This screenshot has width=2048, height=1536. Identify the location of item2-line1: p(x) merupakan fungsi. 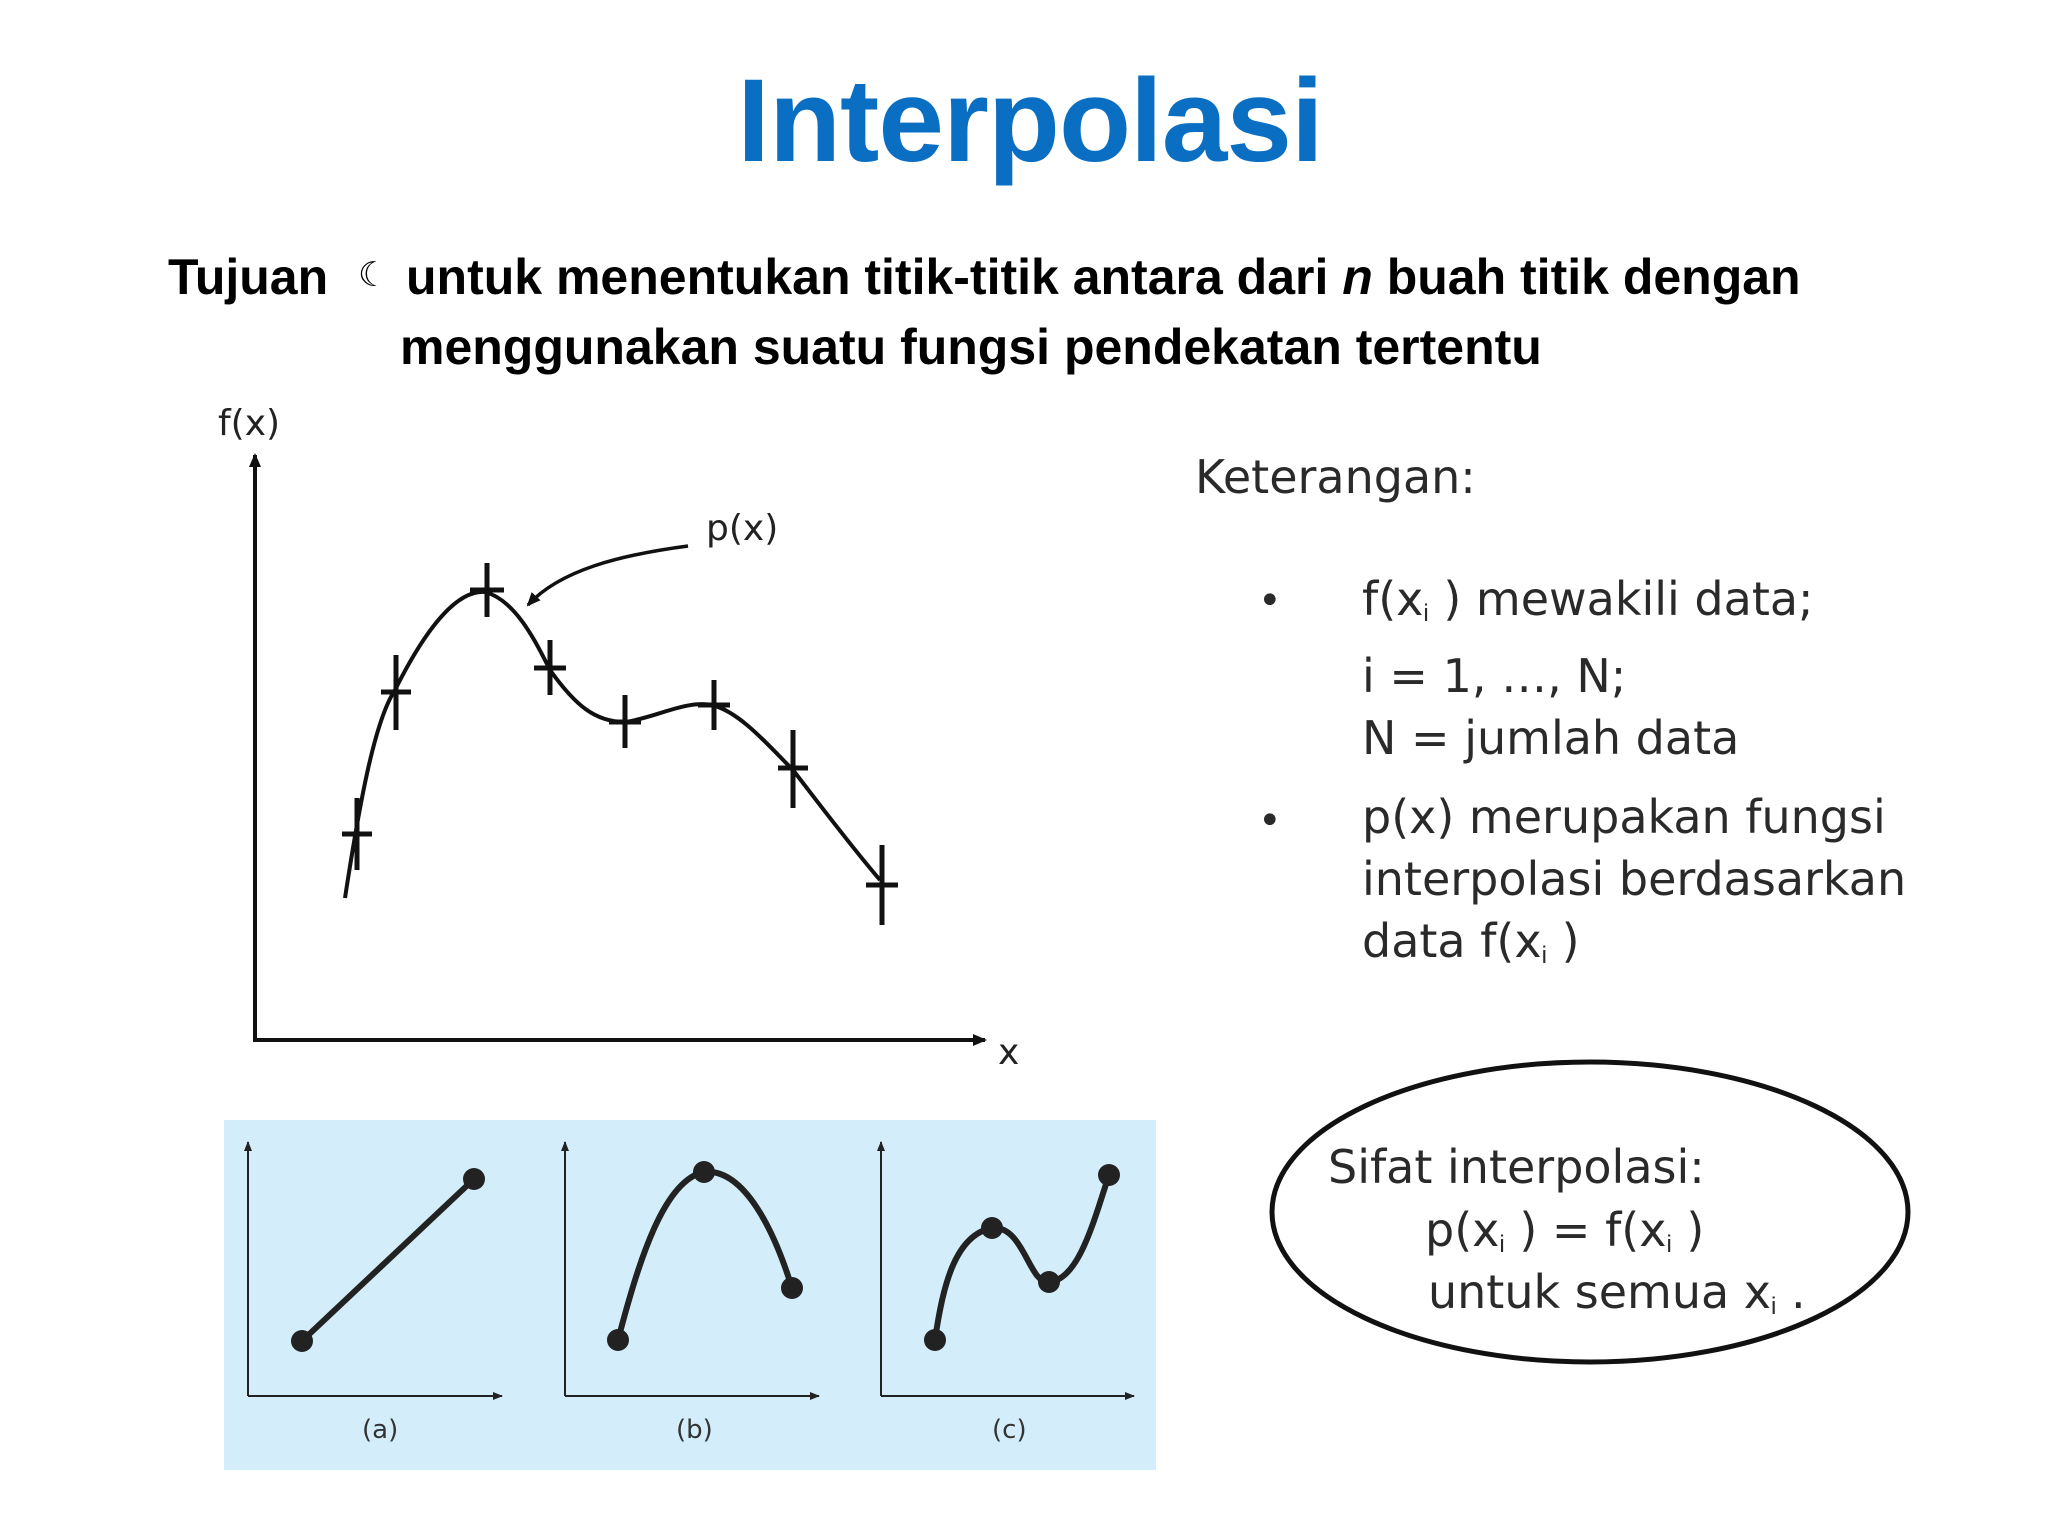
(1624, 817).